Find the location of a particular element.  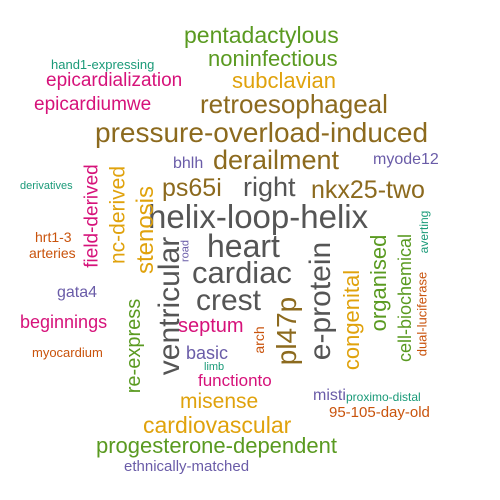

word-pressure-overload-induced: pressure-overload-induced is located at coordinates (262, 132).